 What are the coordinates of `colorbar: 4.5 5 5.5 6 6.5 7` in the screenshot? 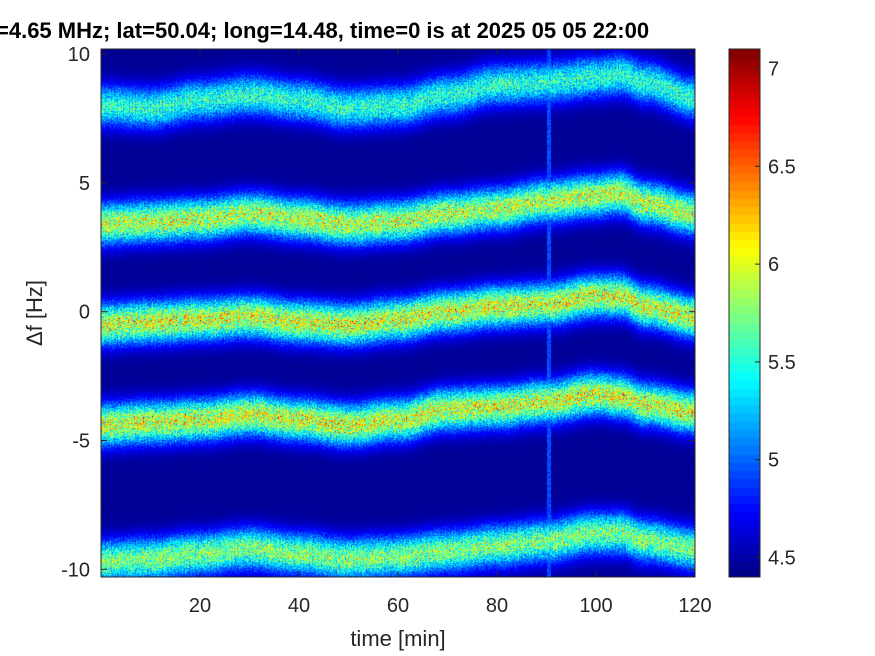 It's located at (762, 313).